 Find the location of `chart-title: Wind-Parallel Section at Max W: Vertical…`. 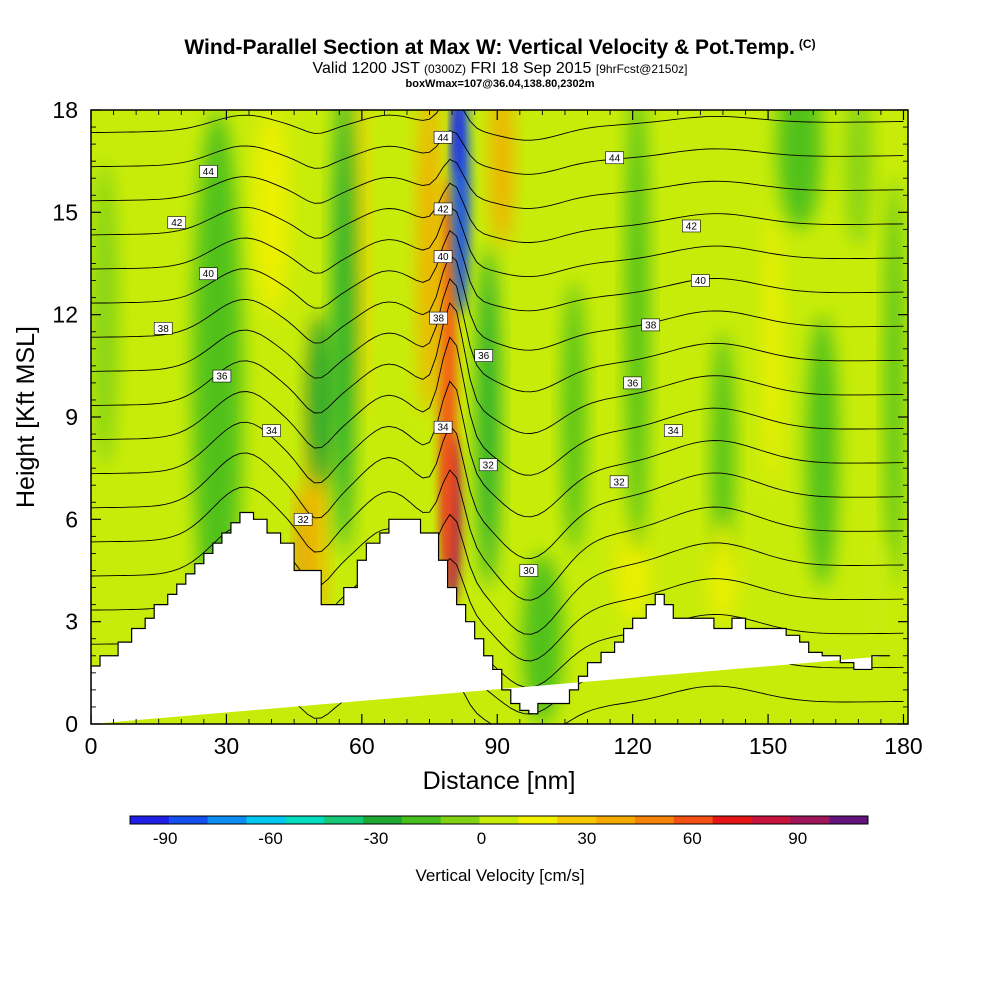

chart-title: Wind-Parallel Section at Max W: Vertical… is located at coordinates (500, 47).